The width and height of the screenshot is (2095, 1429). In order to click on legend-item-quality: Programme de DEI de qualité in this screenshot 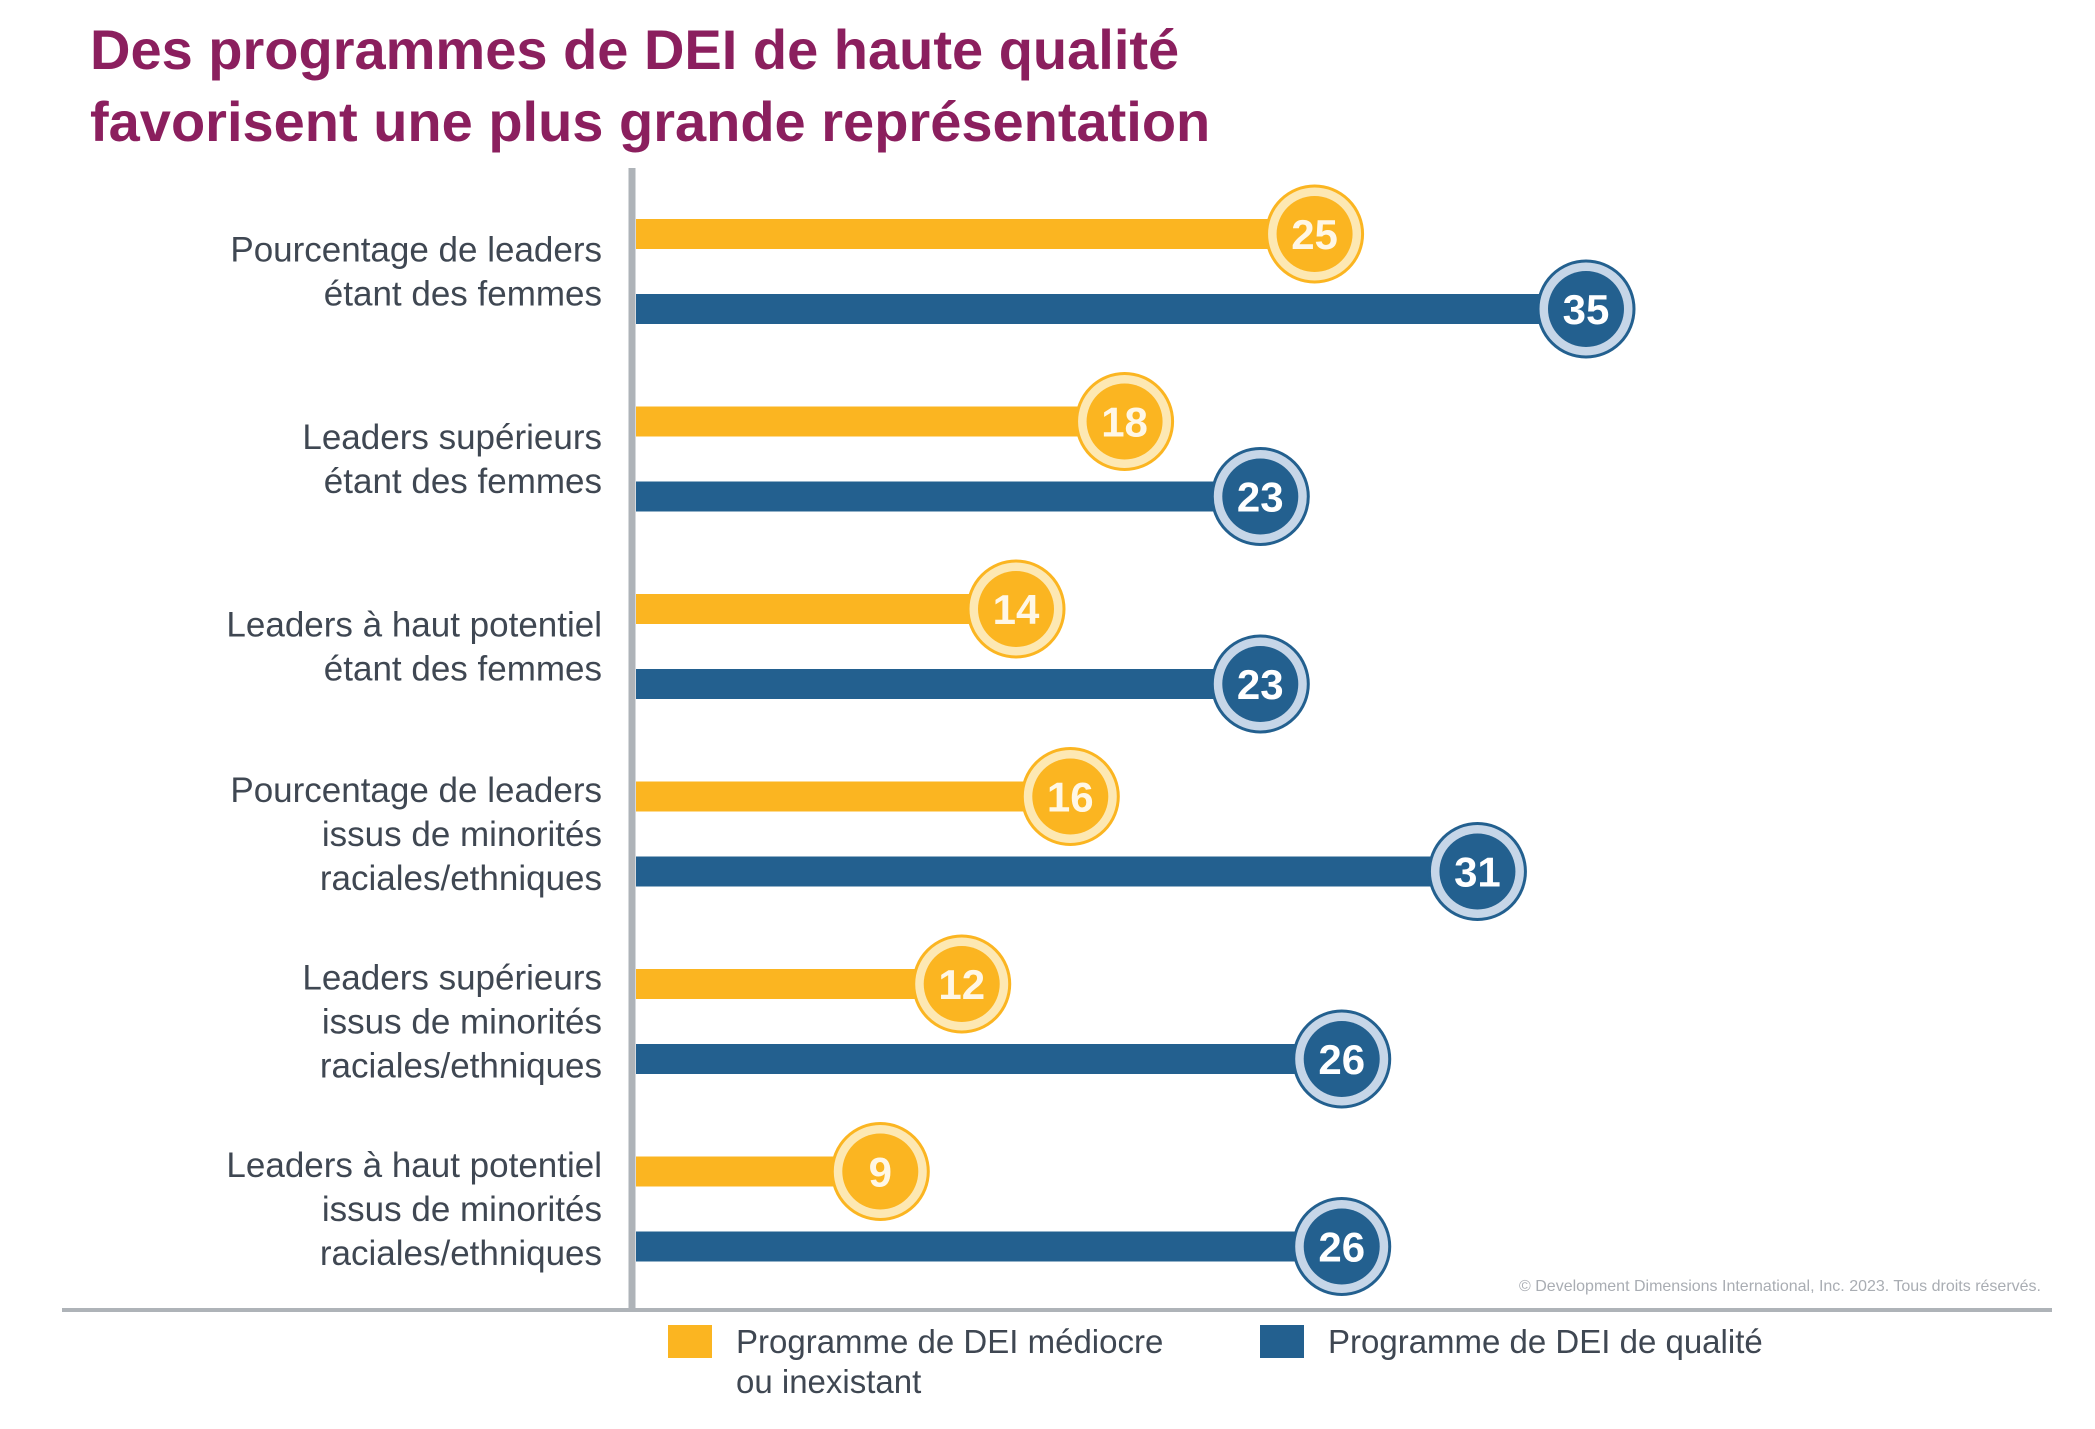, I will do `click(1511, 1342)`.